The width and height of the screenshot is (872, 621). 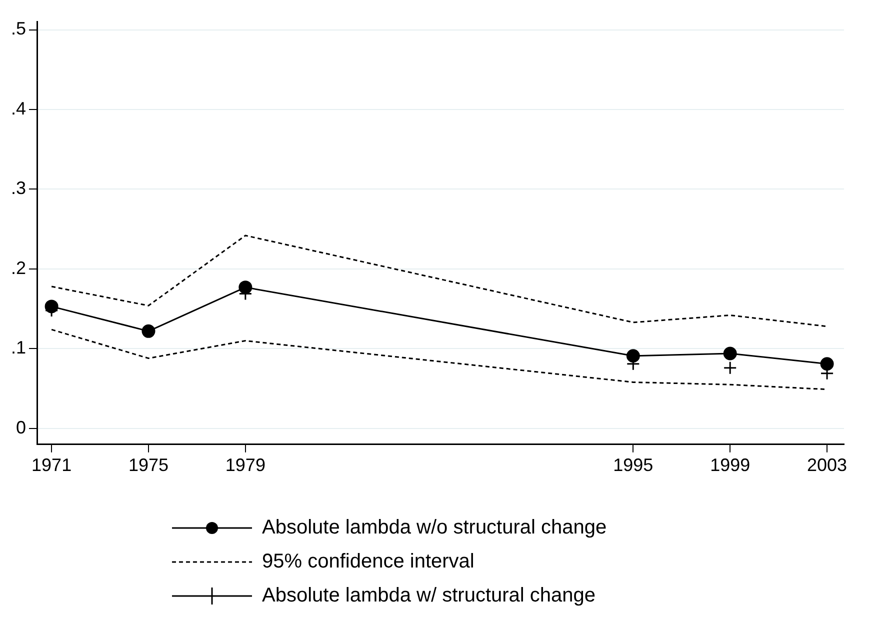 What do you see at coordinates (633, 465) in the screenshot?
I see `x-tick-label: 1995` at bounding box center [633, 465].